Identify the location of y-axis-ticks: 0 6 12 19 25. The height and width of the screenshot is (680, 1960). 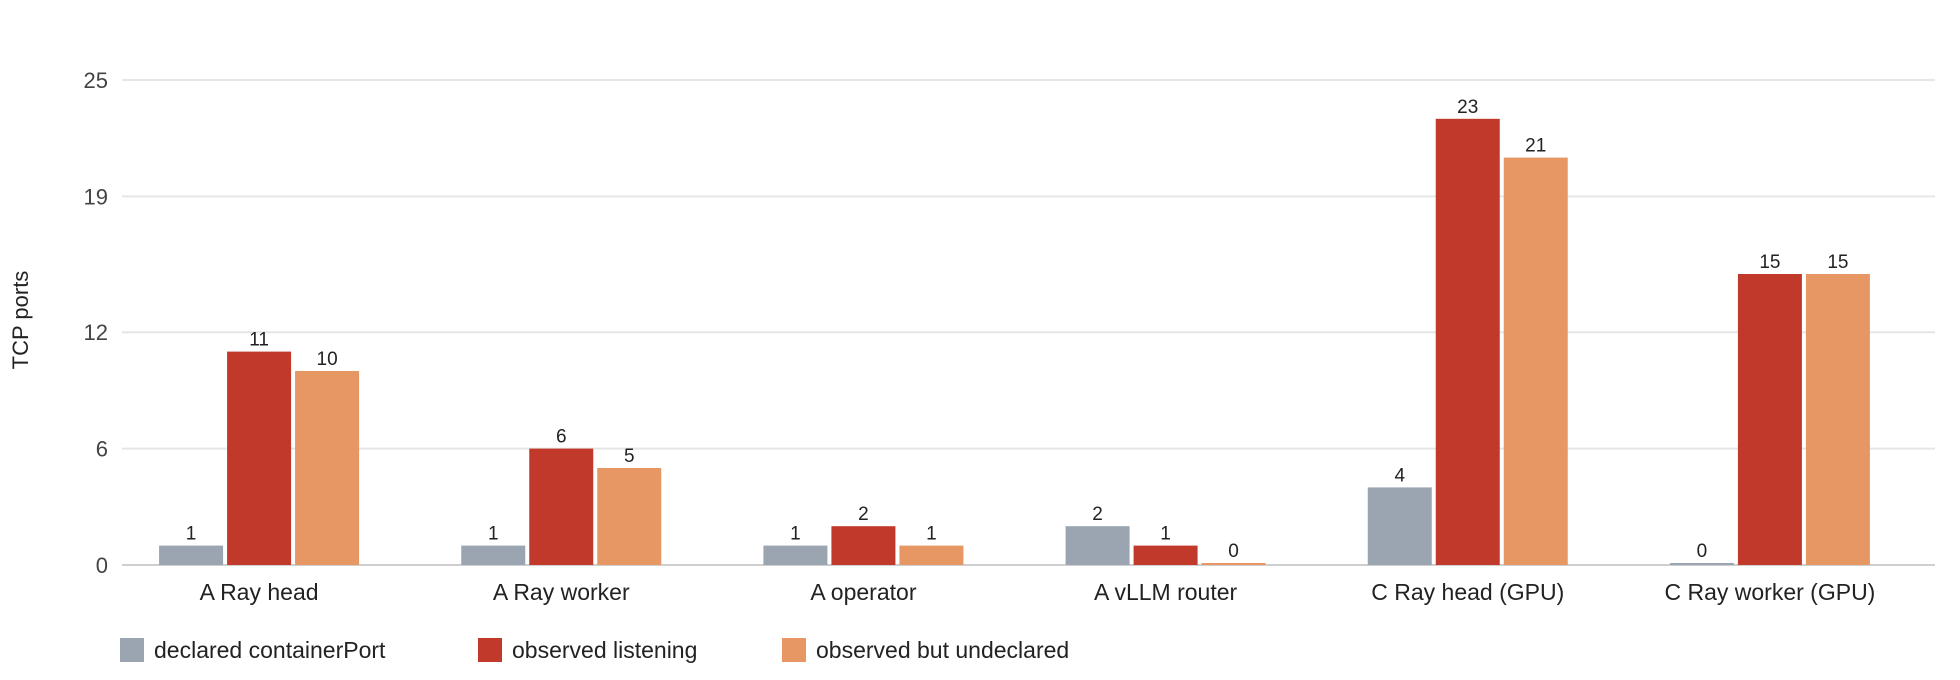
(96, 323).